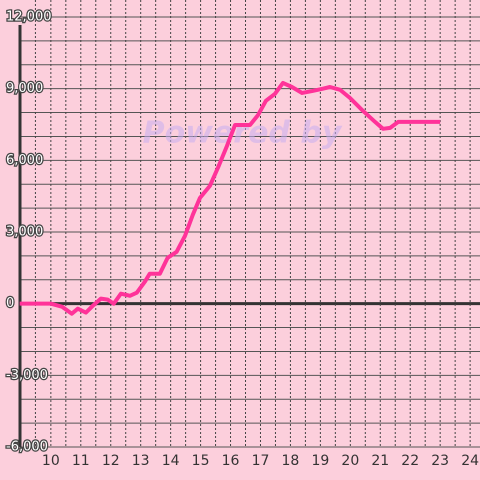 This screenshot has height=480, width=480. Describe the element at coordinates (27, 447) in the screenshot. I see `y-tick-label: -6,000` at that location.